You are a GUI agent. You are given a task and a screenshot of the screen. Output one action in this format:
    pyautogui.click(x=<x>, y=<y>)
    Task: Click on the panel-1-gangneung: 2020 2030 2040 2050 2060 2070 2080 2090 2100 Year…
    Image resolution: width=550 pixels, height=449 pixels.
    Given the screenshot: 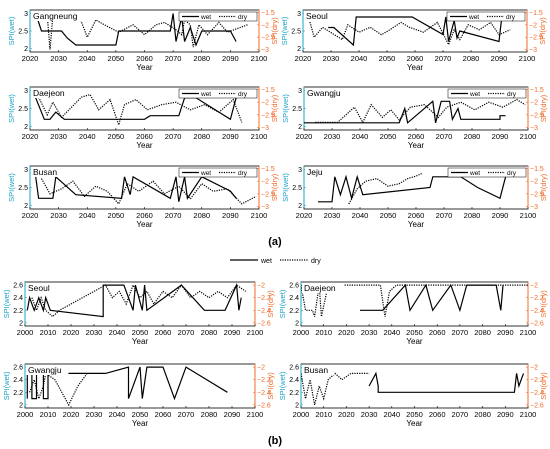 What is the action you would take?
    pyautogui.click(x=143, y=40)
    